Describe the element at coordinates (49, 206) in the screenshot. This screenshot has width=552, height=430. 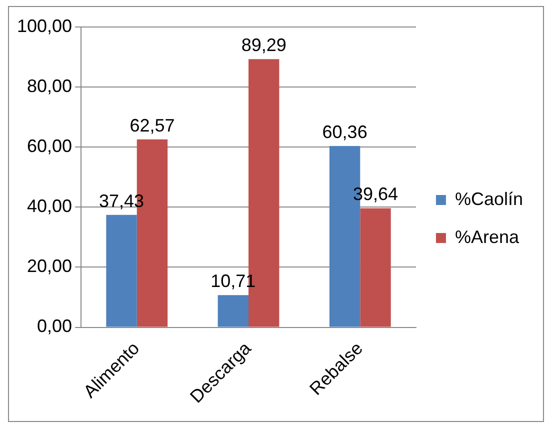
I see `y-tick-label: 40,00` at that location.